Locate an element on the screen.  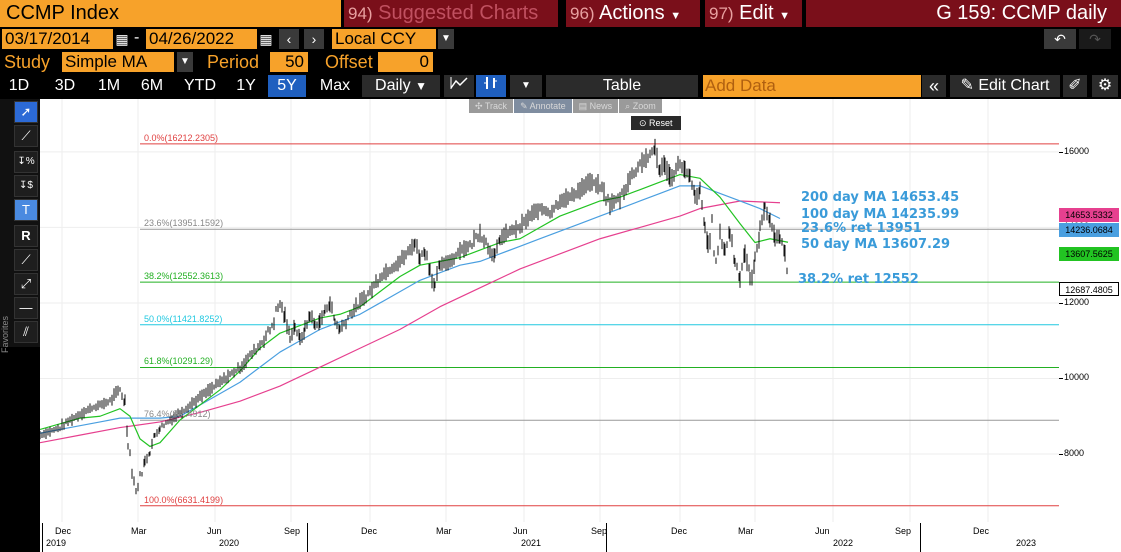
actions-label: Actions is located at coordinates (632, 13).